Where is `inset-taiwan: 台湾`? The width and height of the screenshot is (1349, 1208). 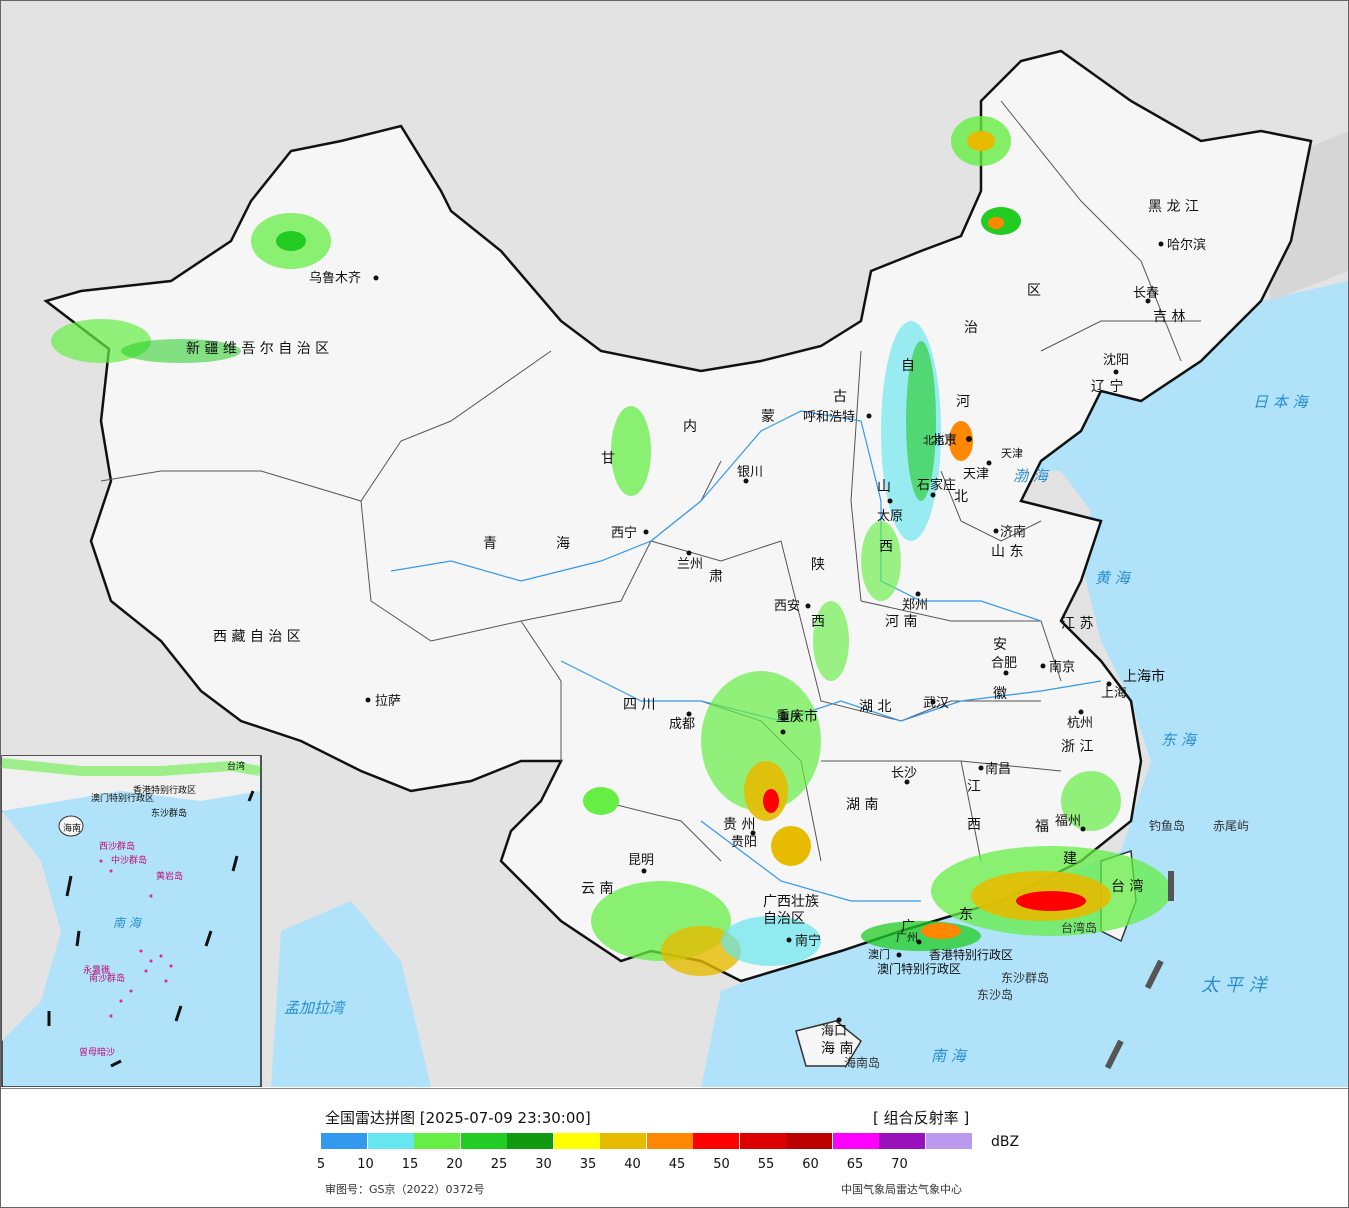
inset-taiwan: 台湾 is located at coordinates (236, 766).